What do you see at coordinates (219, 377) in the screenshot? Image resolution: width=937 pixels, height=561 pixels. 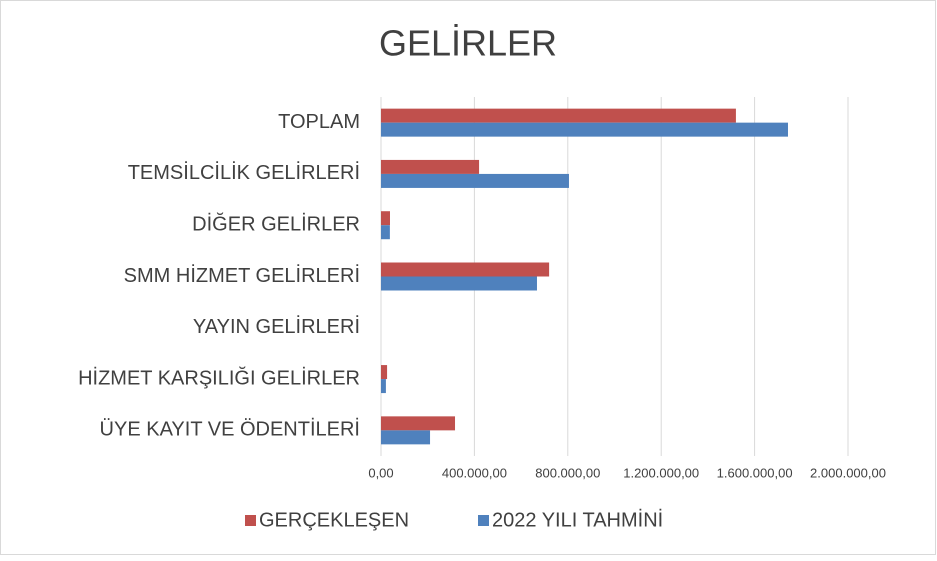 I see `y-tick-label: HİZMET KARŞILIĞI GELİRLER` at bounding box center [219, 377].